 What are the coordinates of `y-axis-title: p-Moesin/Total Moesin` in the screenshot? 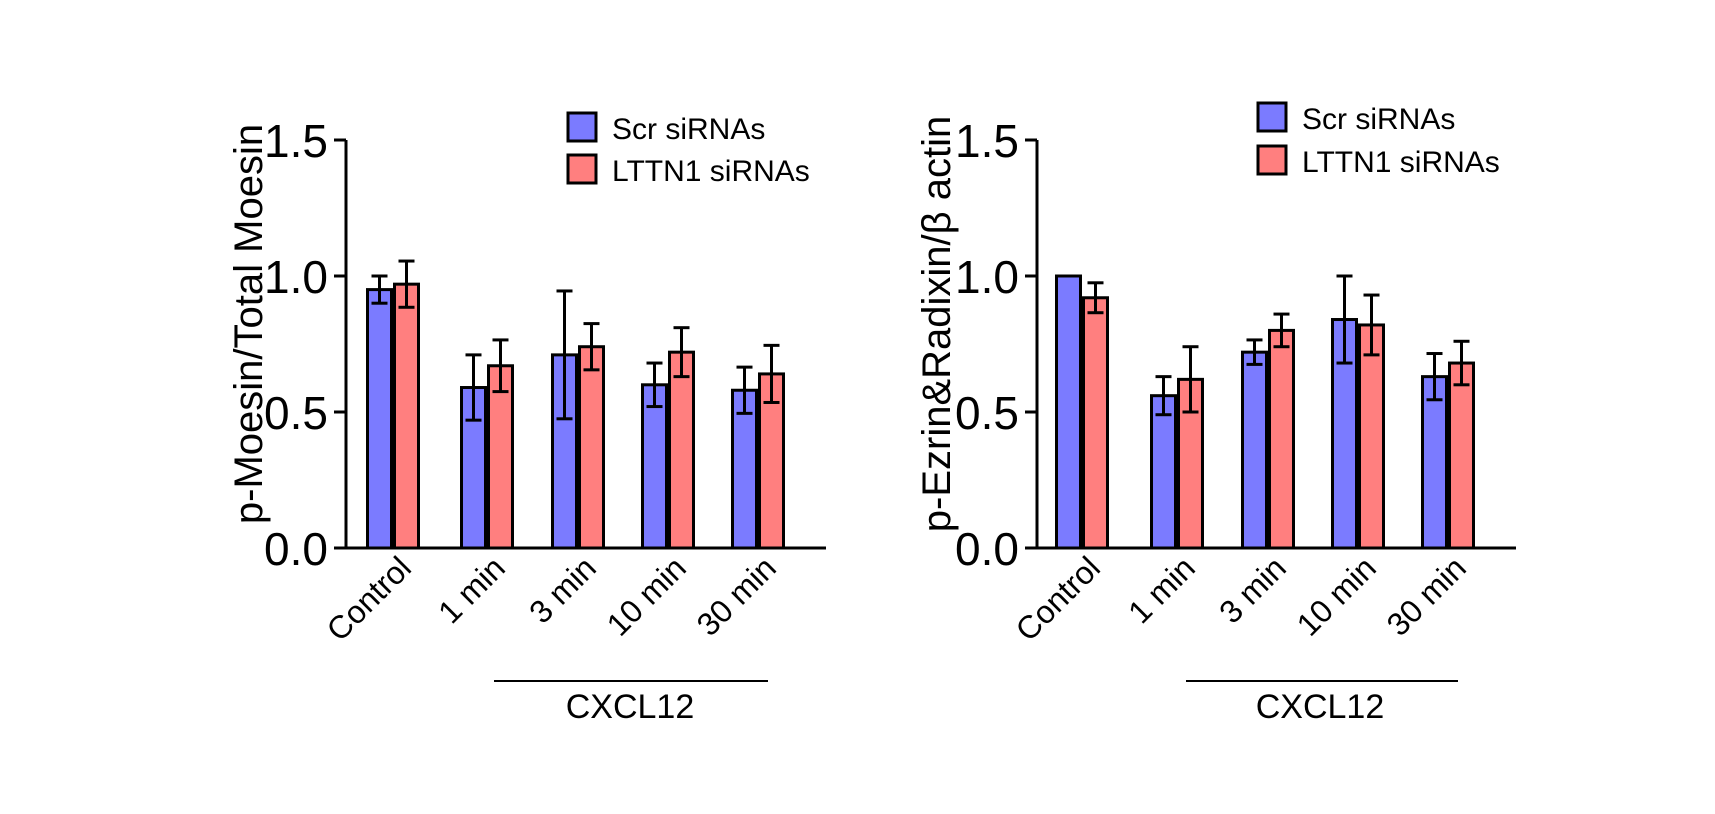 It's located at (249, 324).